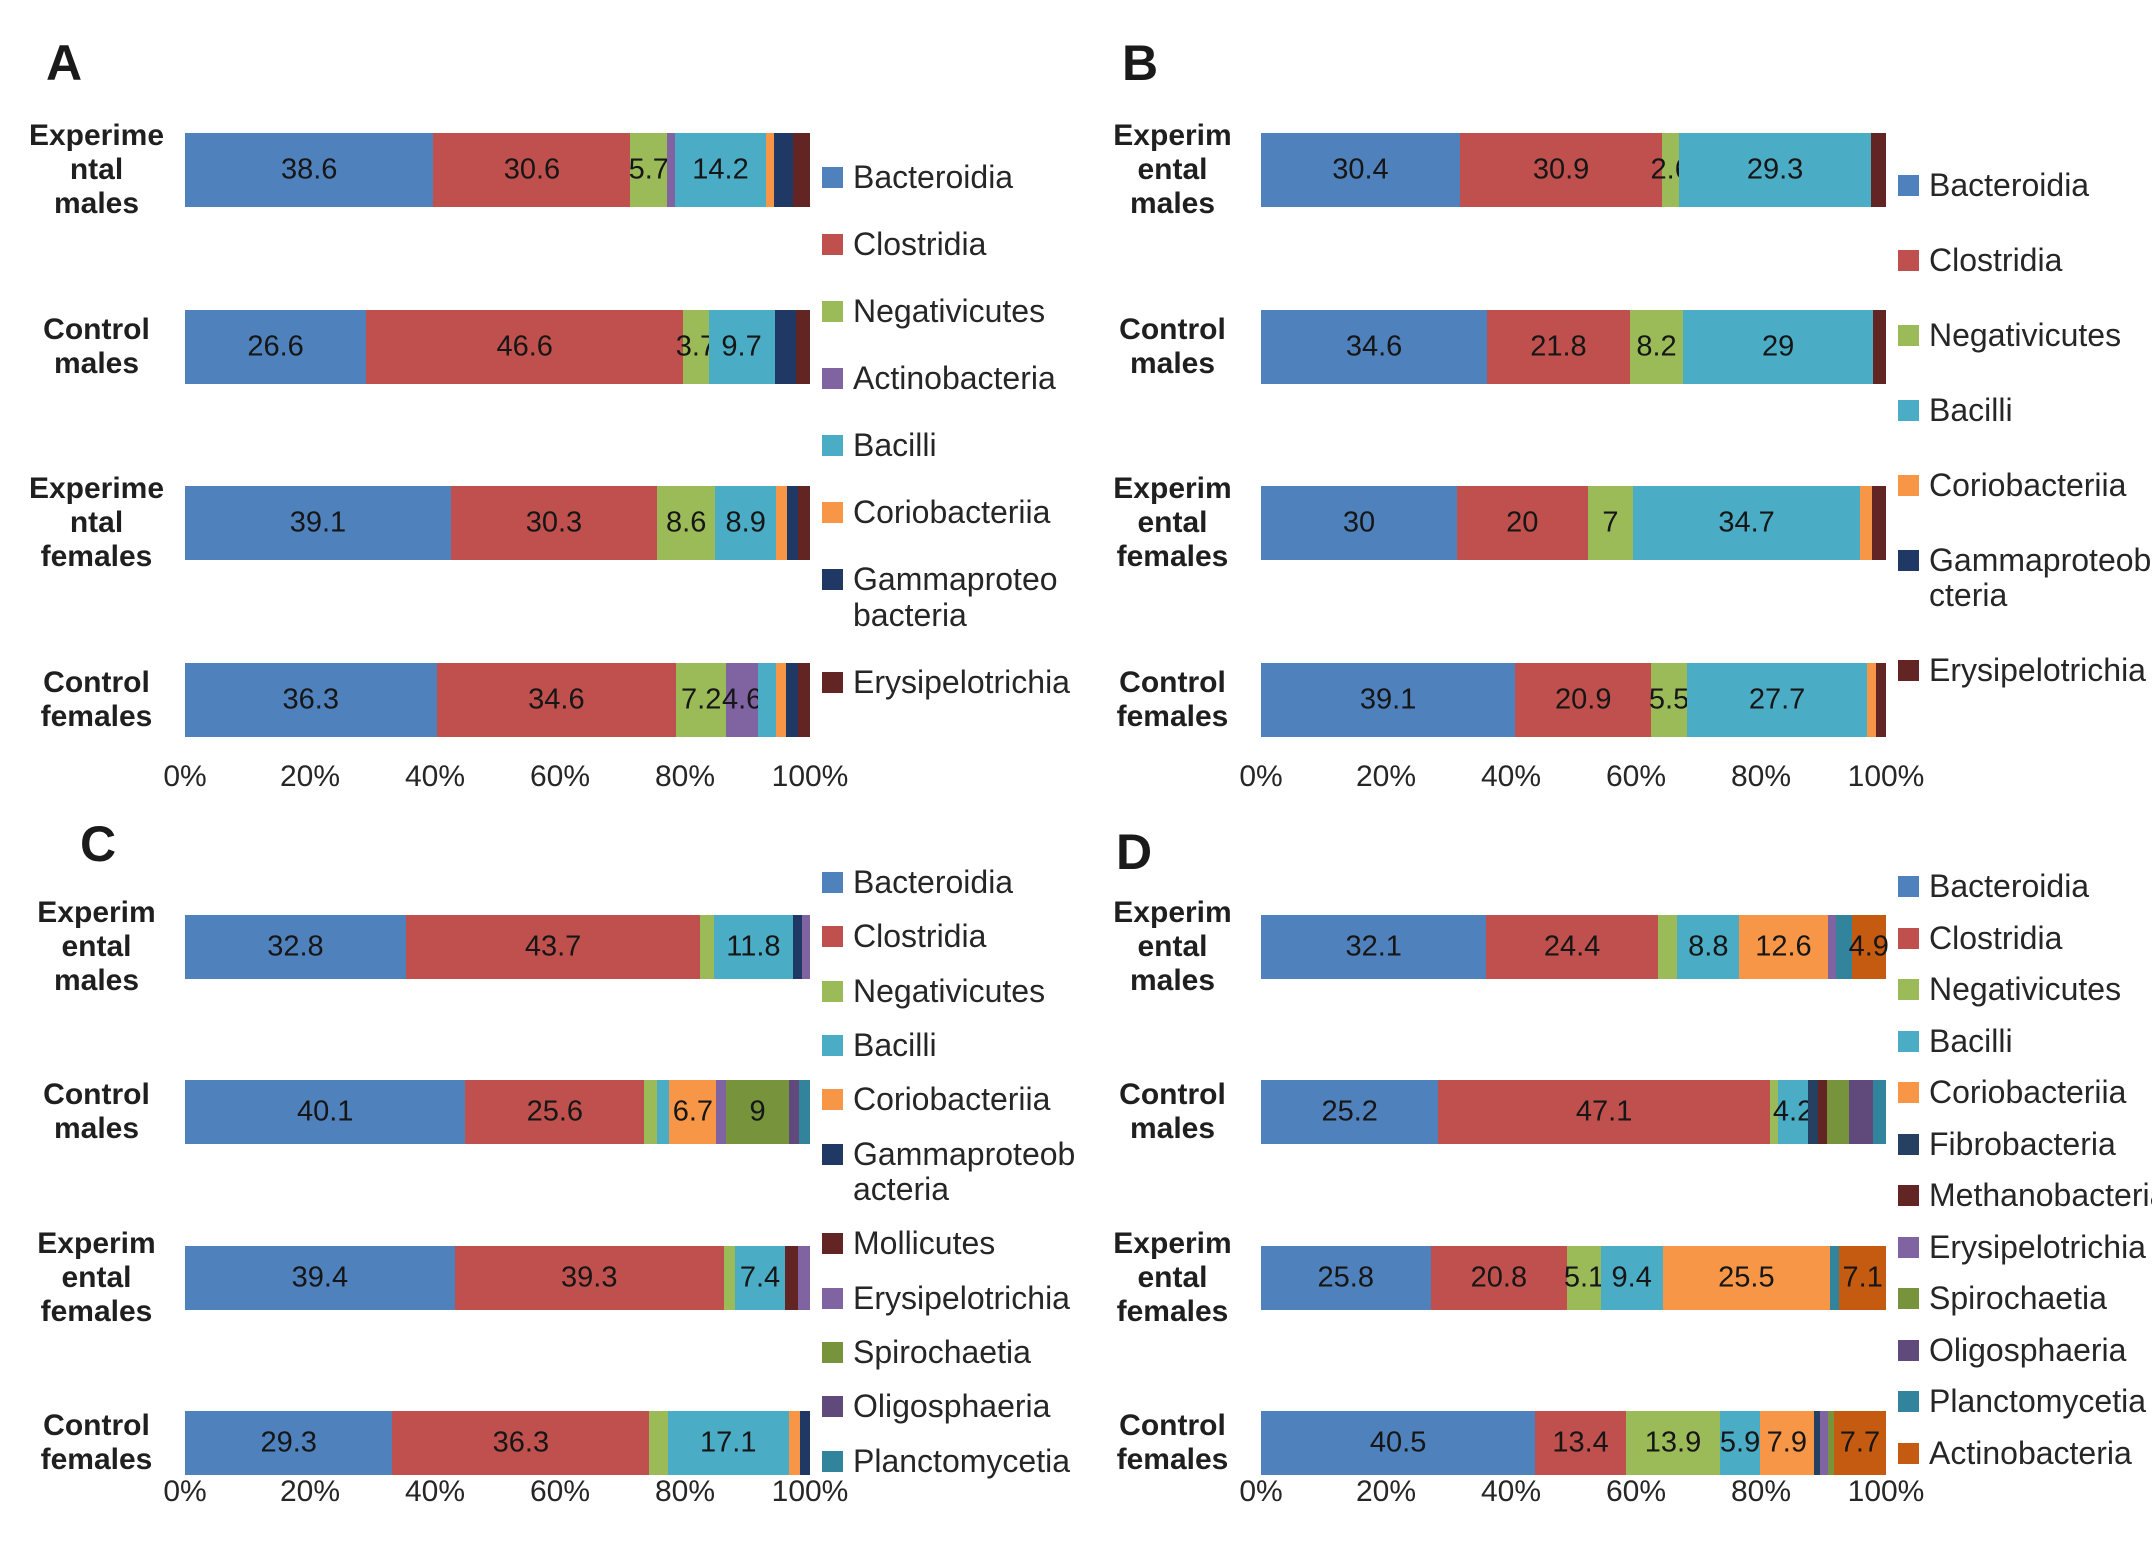  I want to click on legend-item-bacteroidia: Bacteroidia, so click(2024, 185).